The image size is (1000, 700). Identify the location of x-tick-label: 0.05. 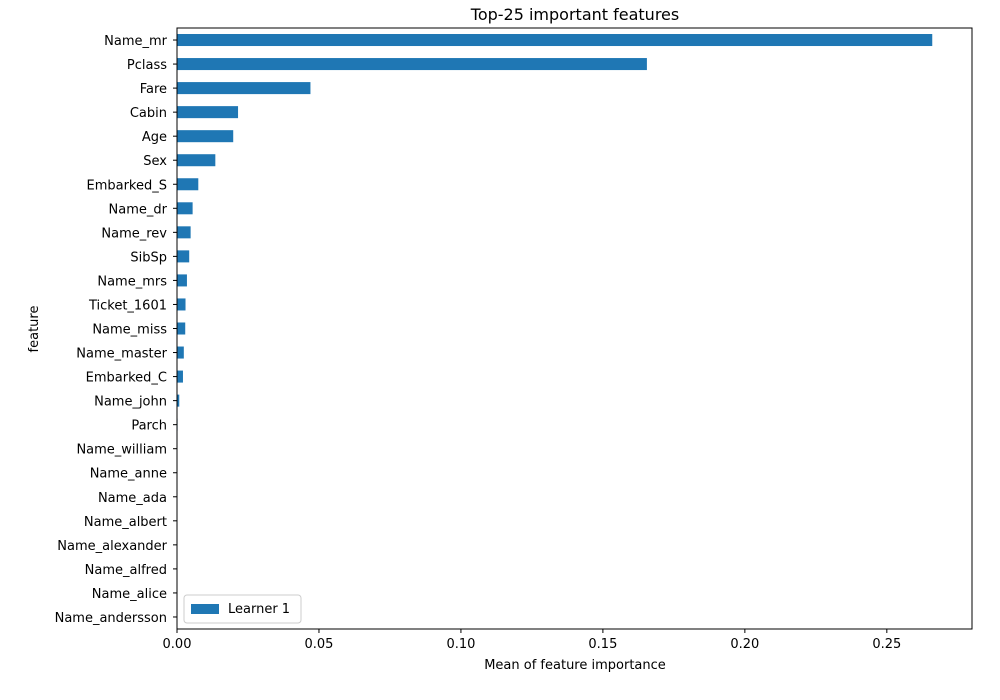
(318, 644).